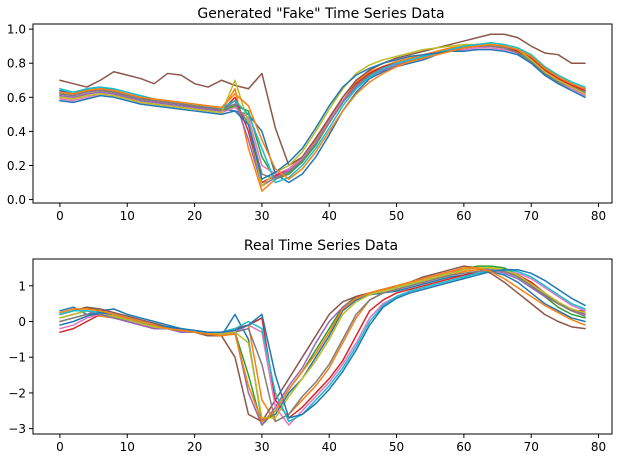 This screenshot has height=457, width=618. Describe the element at coordinates (22, 322) in the screenshot. I see `real-y-tick-label: 0` at that location.